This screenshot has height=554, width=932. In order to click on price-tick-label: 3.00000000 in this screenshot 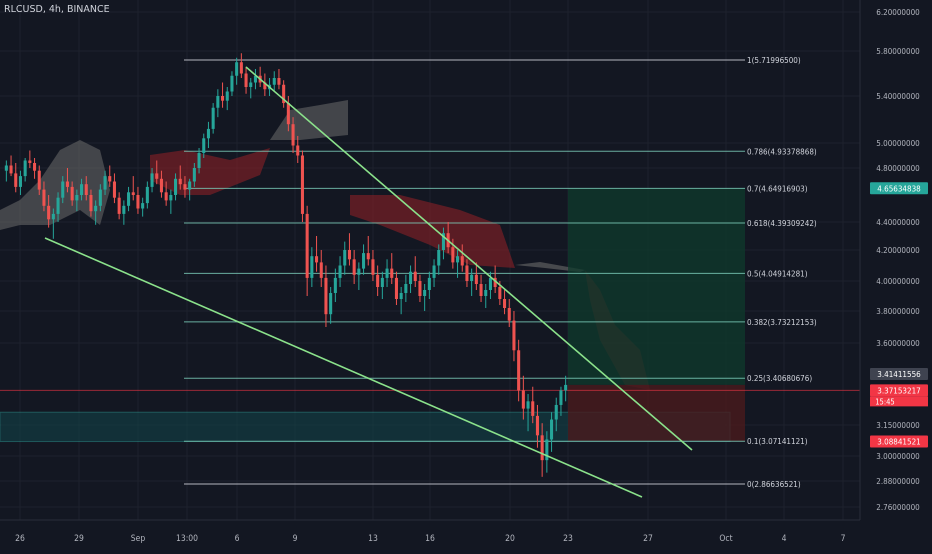, I will do `click(898, 456)`.